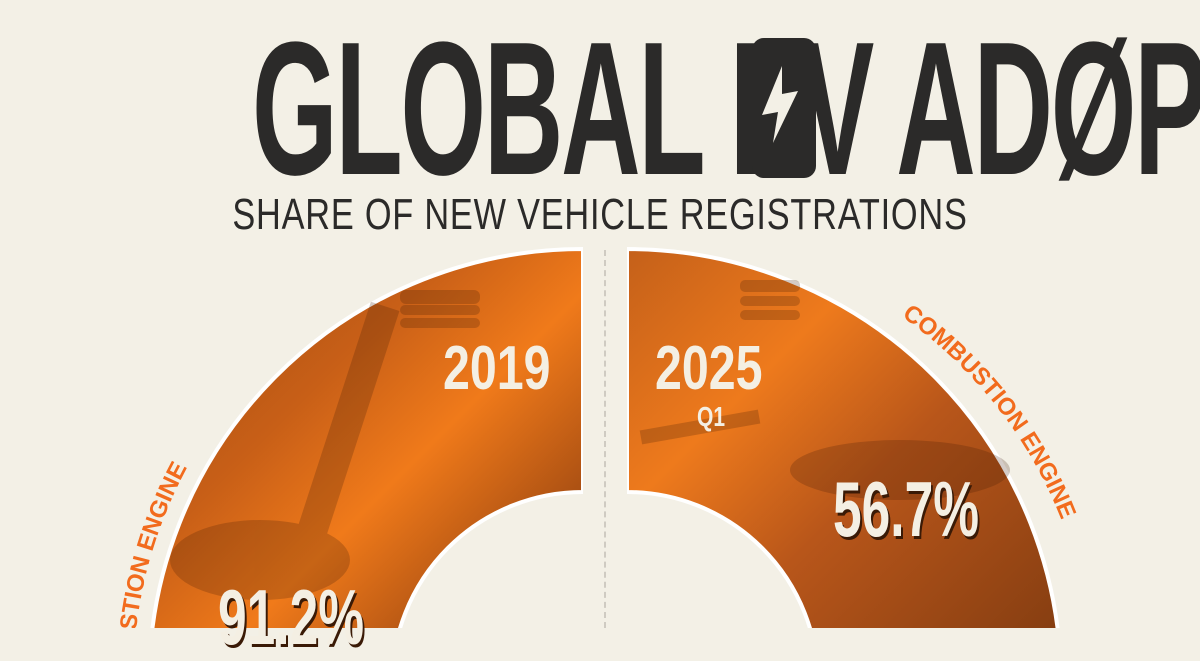 The width and height of the screenshot is (1200, 661). I want to click on year-label-2019: 2019, so click(497, 368).